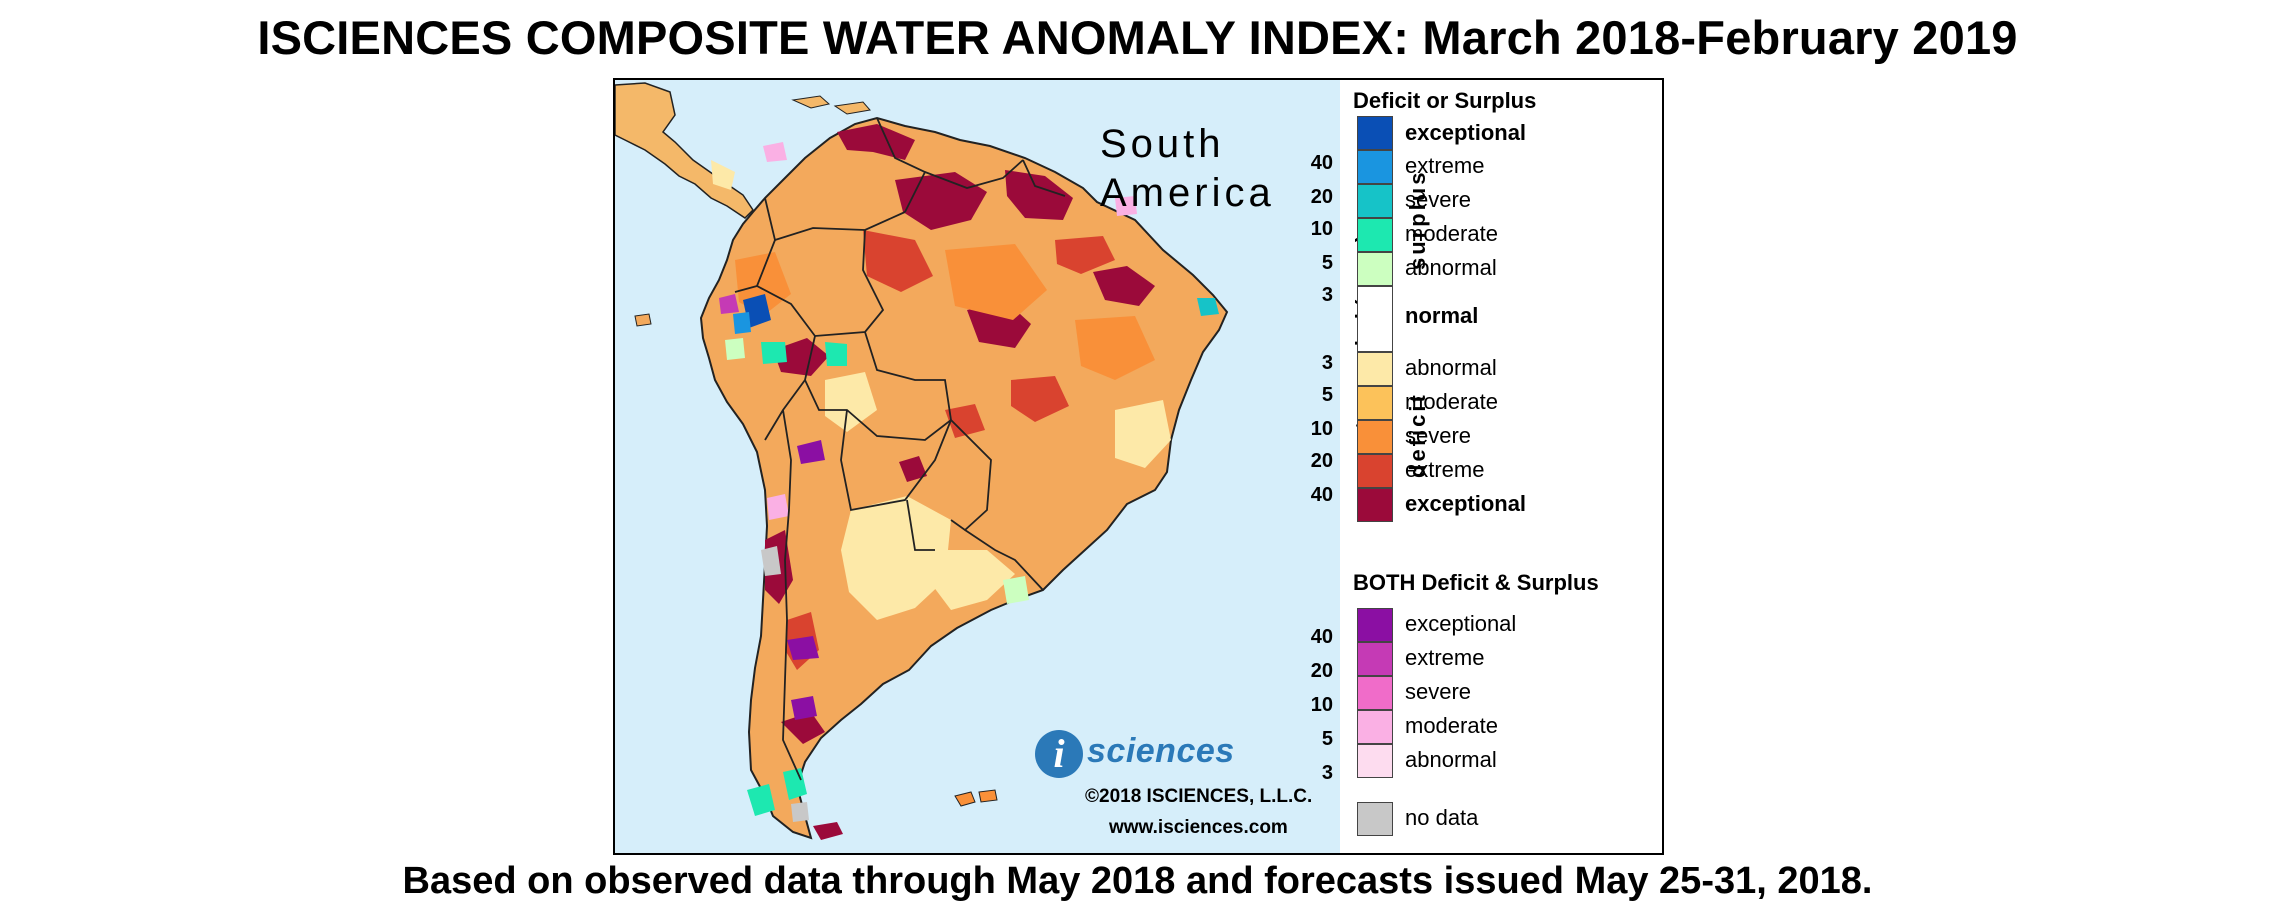 The width and height of the screenshot is (2275, 919). What do you see at coordinates (1375, 319) in the screenshot?
I see `legend-swatch-normal` at bounding box center [1375, 319].